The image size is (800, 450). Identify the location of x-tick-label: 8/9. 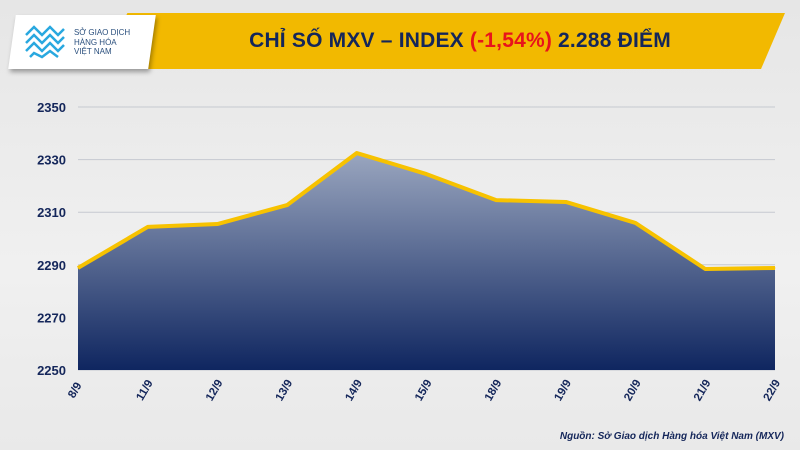
(75, 391).